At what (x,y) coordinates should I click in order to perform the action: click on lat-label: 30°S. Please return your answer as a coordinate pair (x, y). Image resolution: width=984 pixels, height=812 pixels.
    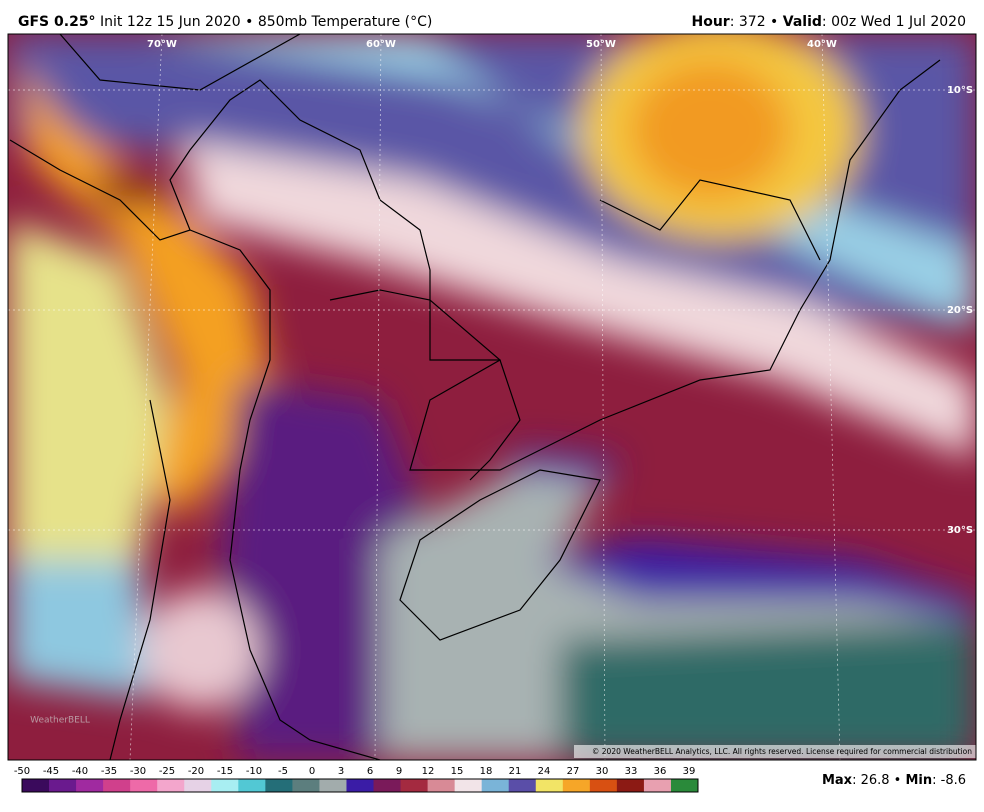
    Looking at the image, I should click on (960, 530).